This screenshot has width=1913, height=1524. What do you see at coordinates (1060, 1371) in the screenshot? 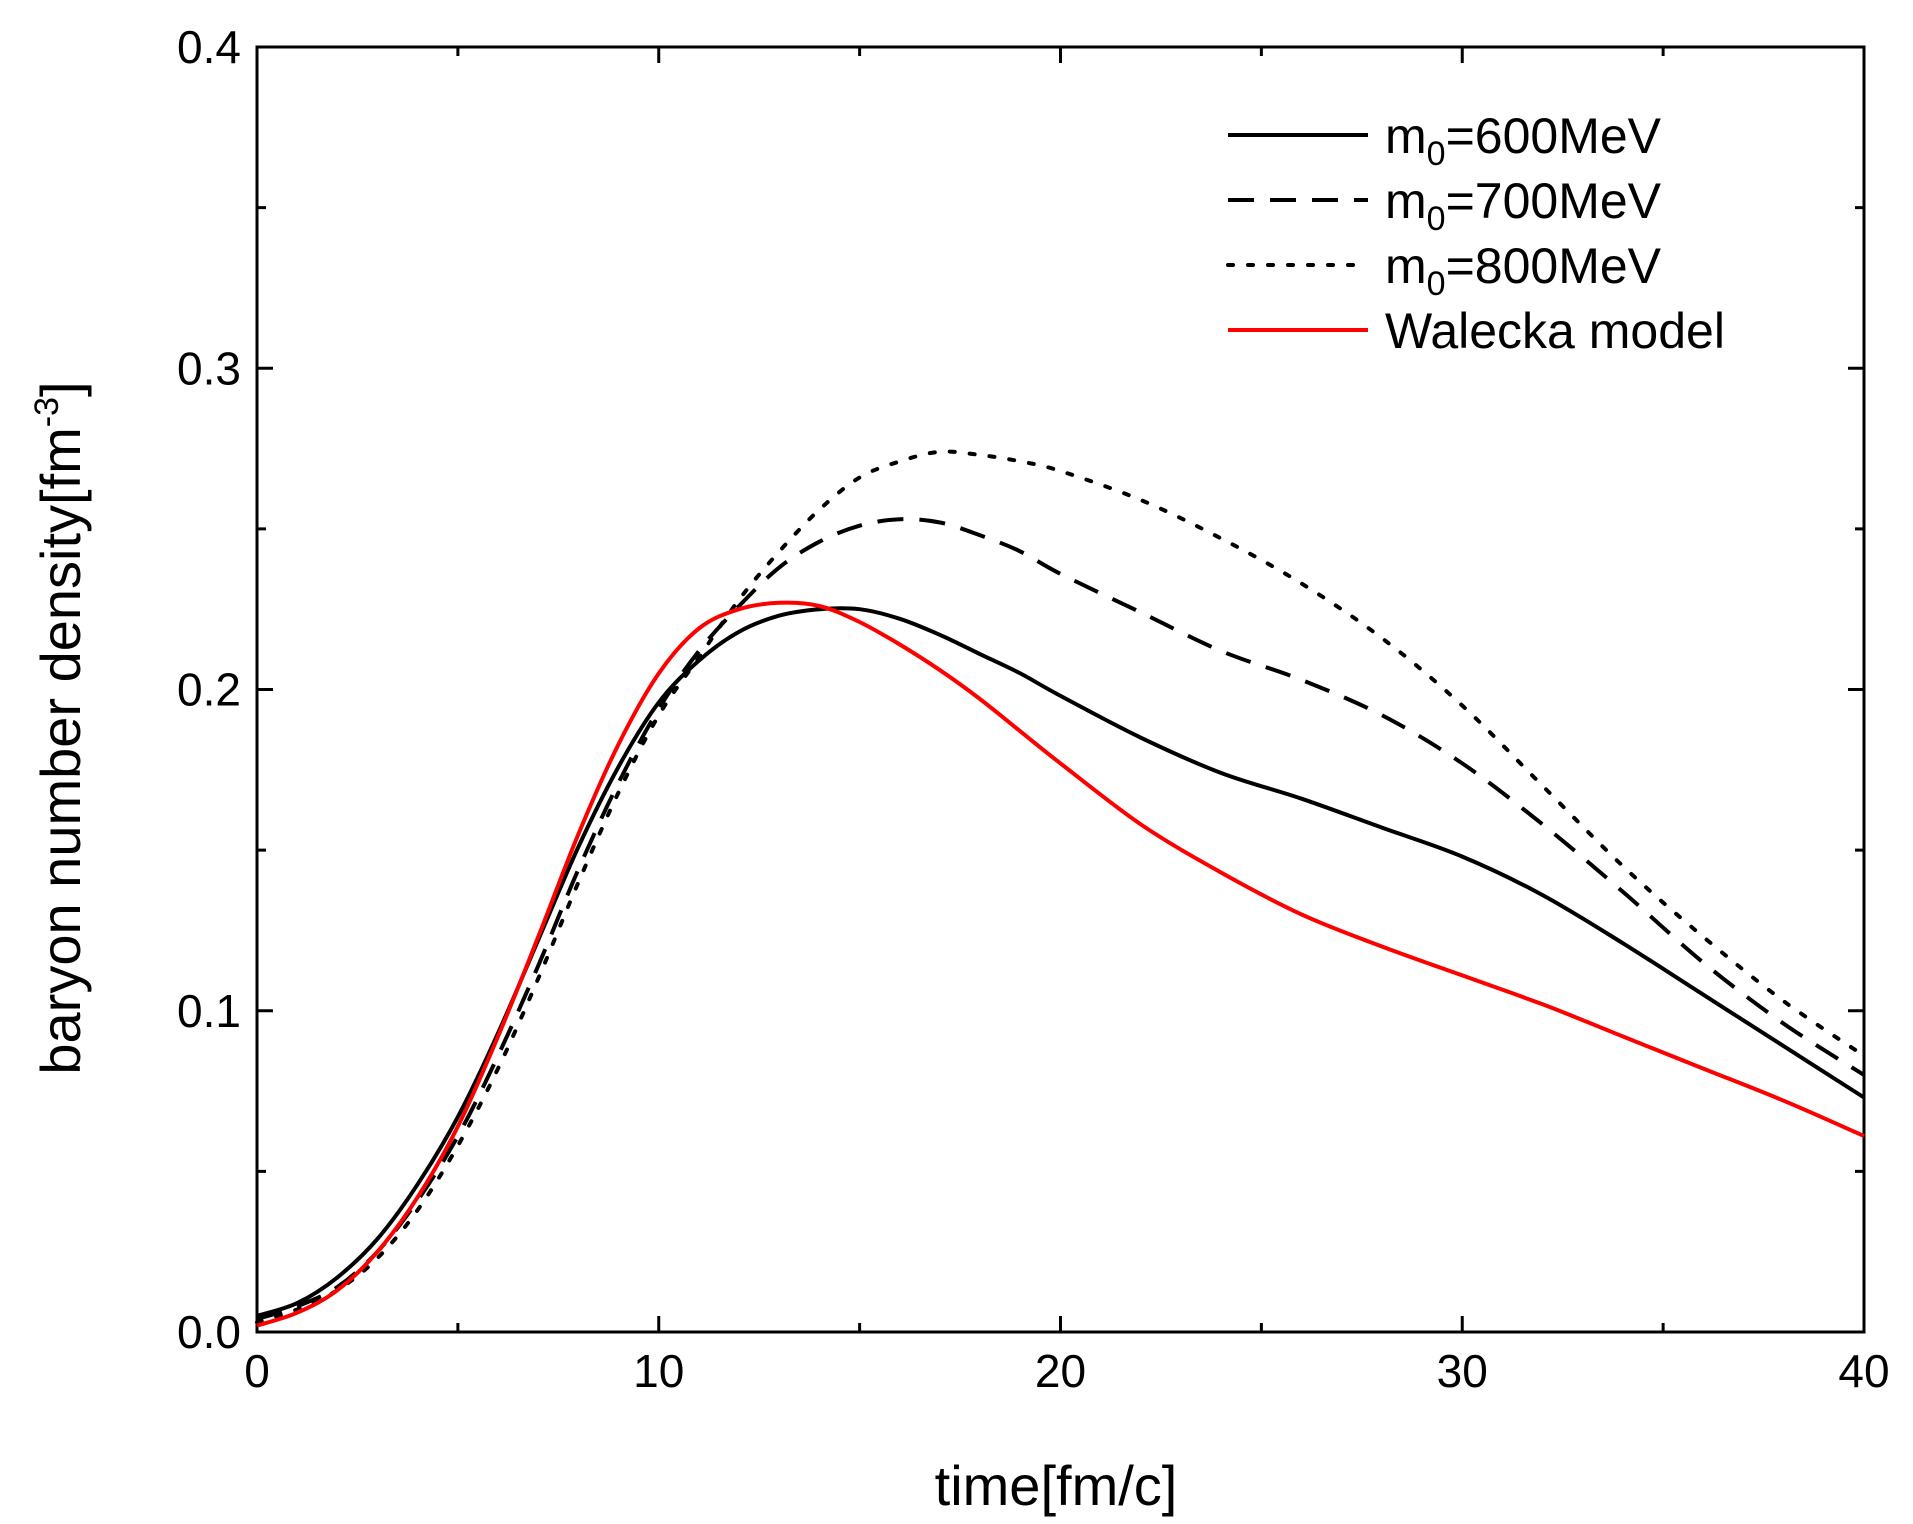
I see `x-tick-label: 20` at bounding box center [1060, 1371].